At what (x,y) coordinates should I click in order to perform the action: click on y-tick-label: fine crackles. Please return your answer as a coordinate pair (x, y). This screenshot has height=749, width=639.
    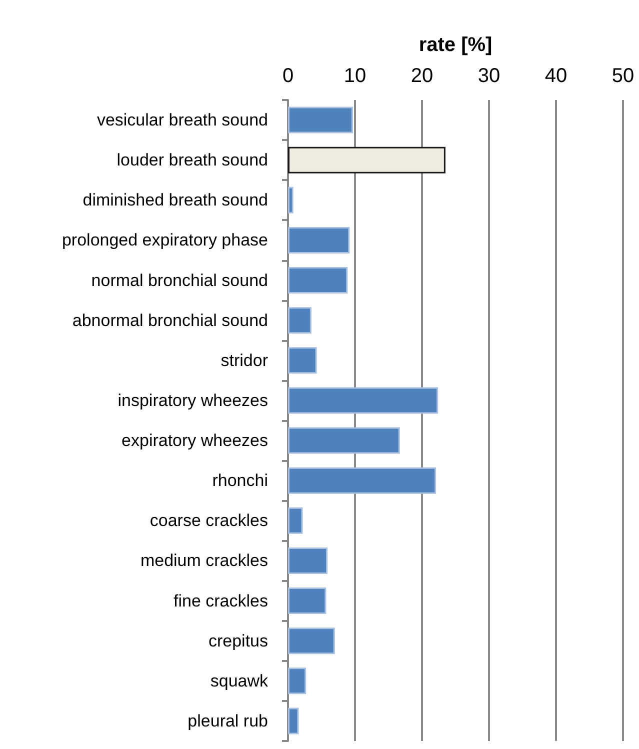
    Looking at the image, I should click on (221, 600).